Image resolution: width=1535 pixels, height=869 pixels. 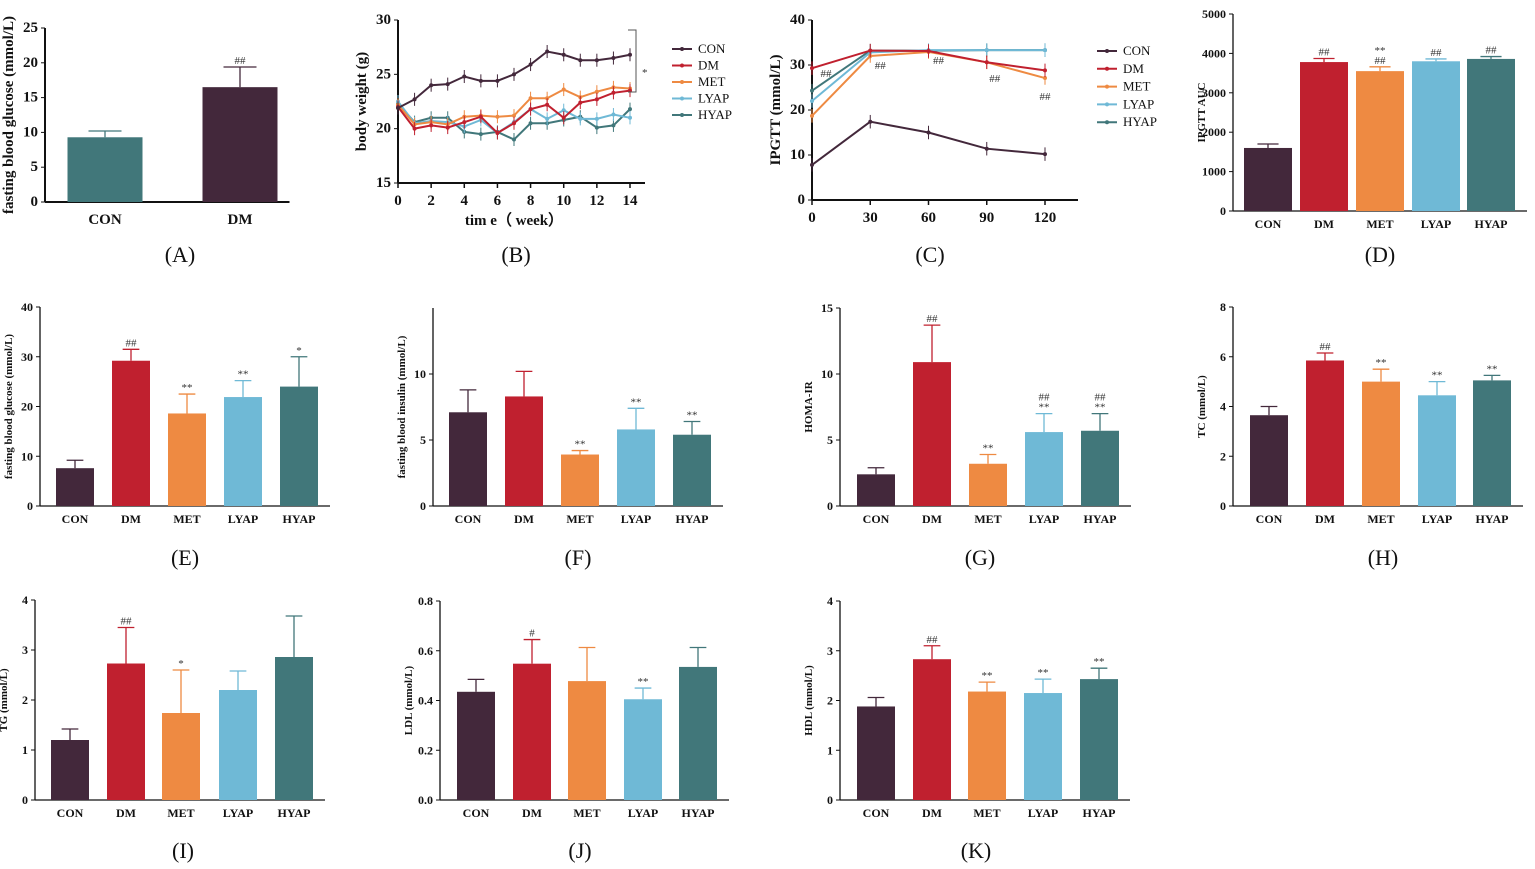 What do you see at coordinates (1214, 132) in the screenshot?
I see `y-tick-label: 2000` at bounding box center [1214, 132].